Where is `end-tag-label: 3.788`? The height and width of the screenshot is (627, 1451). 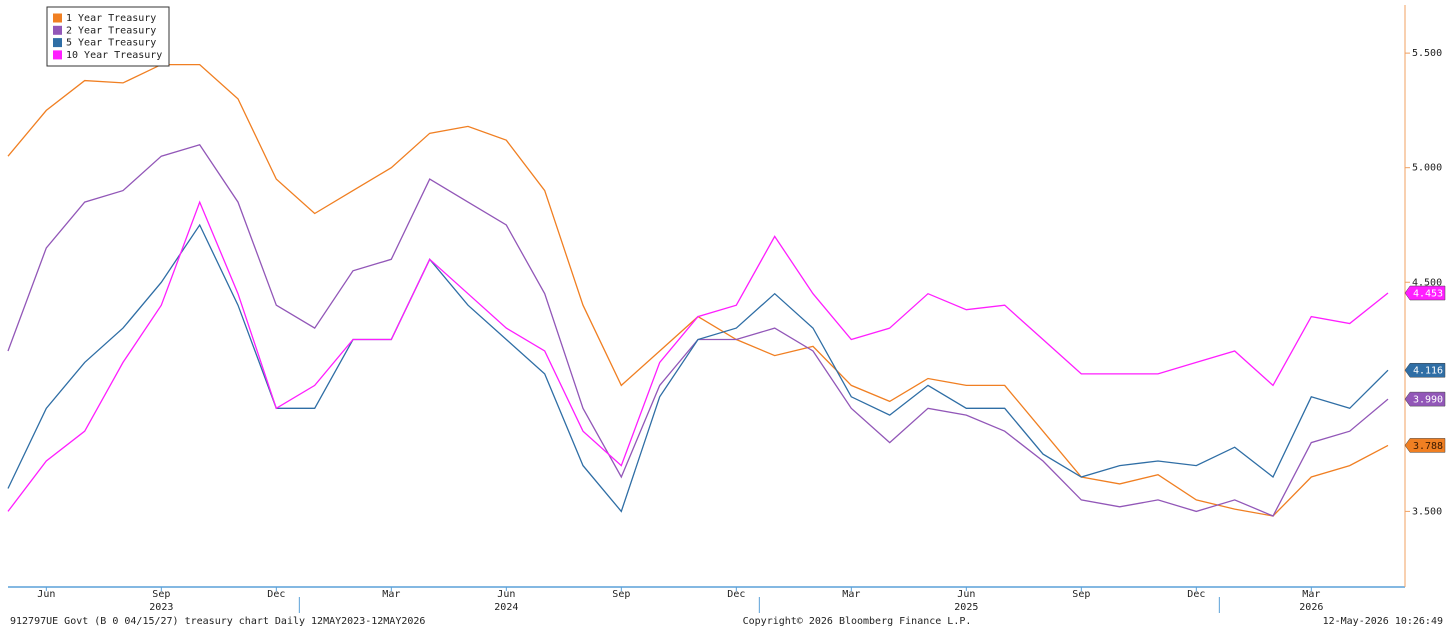 end-tag-label: 3.788 is located at coordinates (1428, 446).